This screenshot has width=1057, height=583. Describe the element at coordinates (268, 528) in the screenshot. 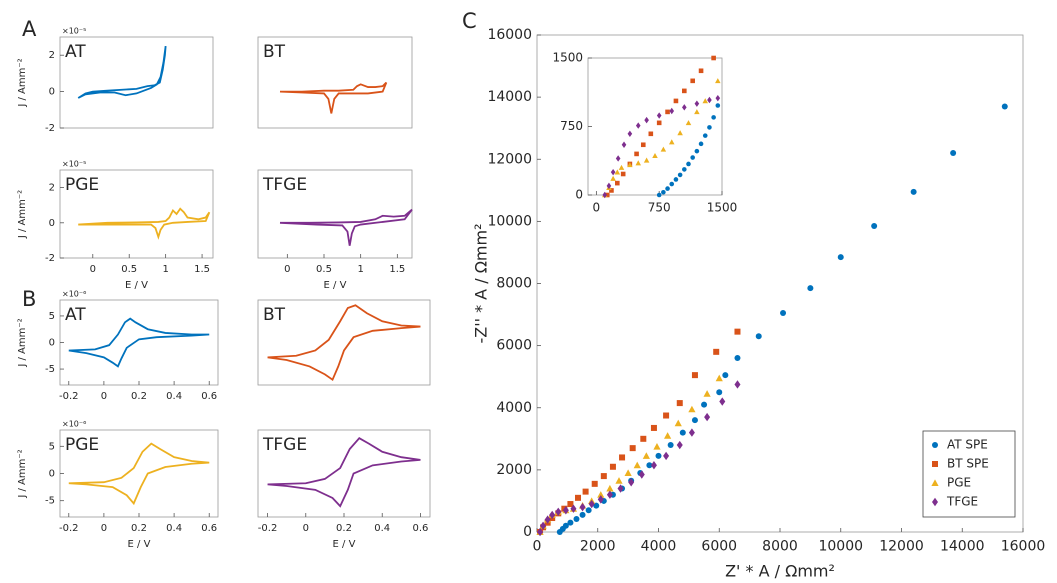

I see `x-tick-label: -0.2` at that location.